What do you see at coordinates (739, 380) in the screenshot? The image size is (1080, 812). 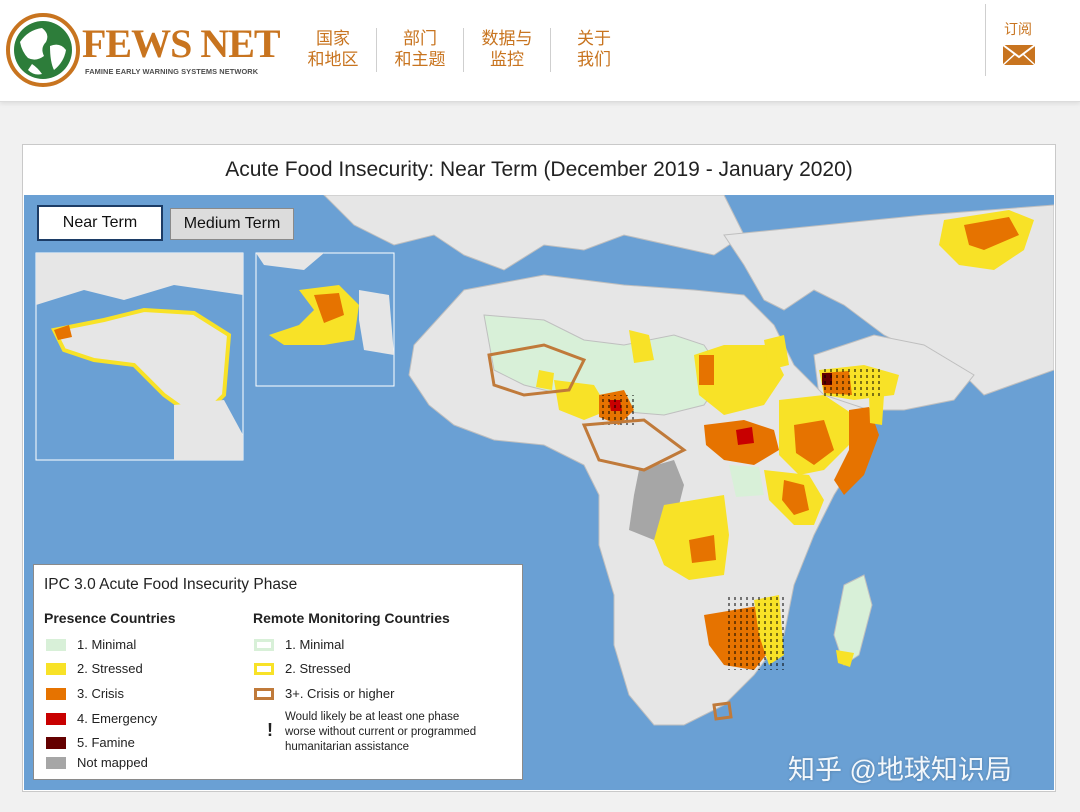 I see `sudan-stressed` at bounding box center [739, 380].